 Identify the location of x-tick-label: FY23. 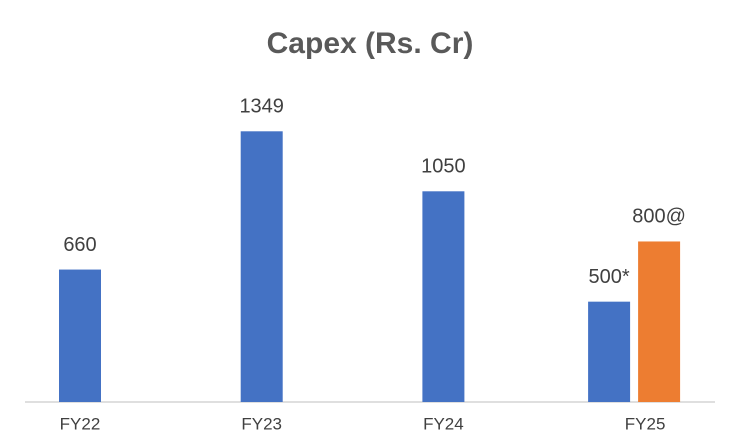
(261, 423).